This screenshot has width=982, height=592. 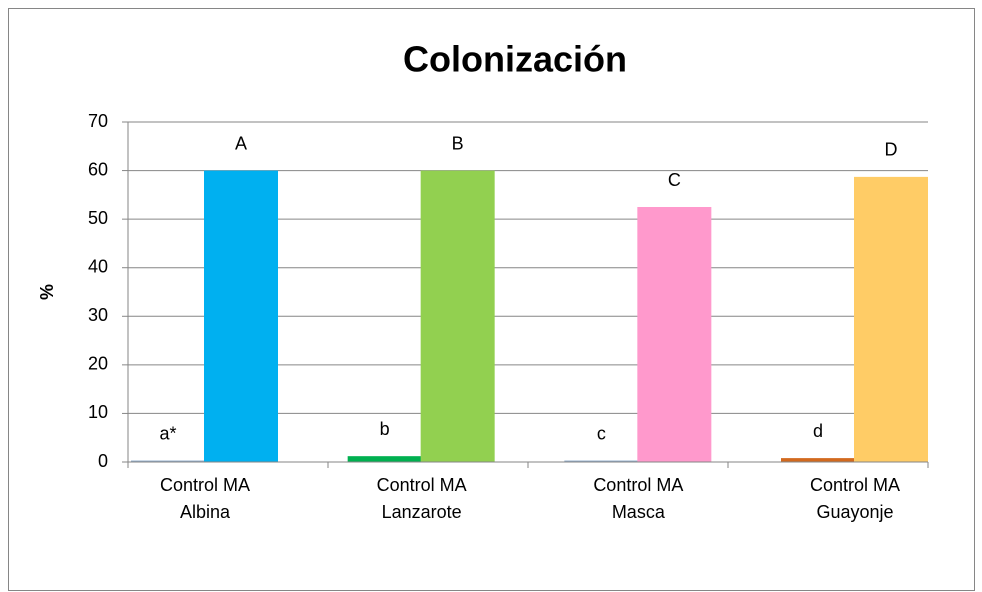 I want to click on value-label: B, so click(x=458, y=143).